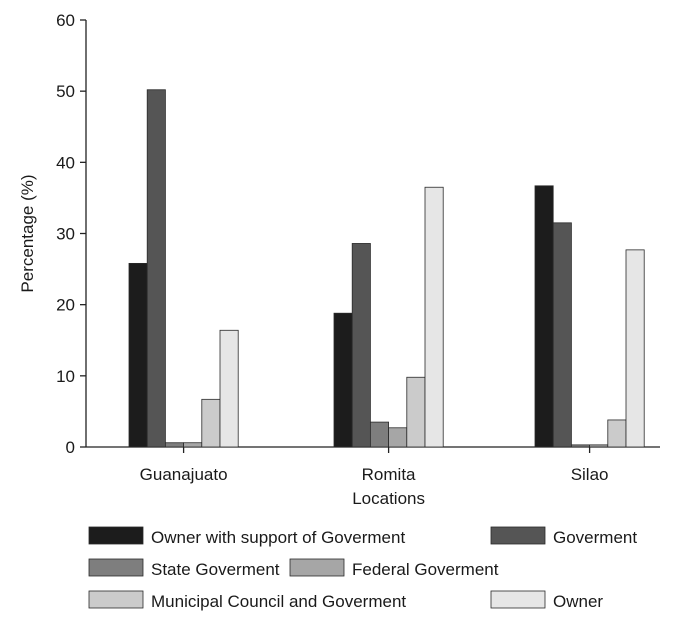 Image resolution: width=680 pixels, height=624 pixels. I want to click on y-tick-label: 60, so click(65, 20).